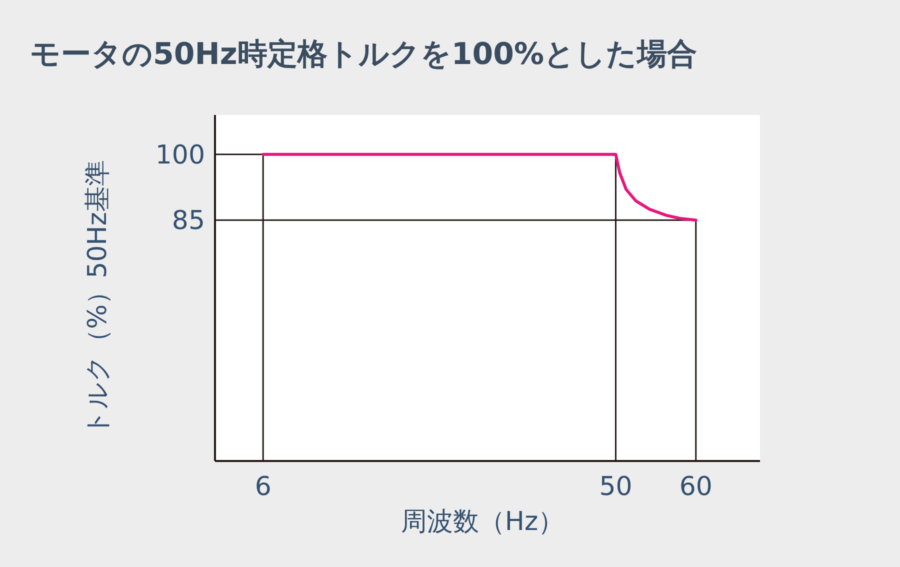 This screenshot has height=567, width=900. Describe the element at coordinates (98, 298) in the screenshot. I see `y-axis-title: トルク（%）50Hz基準` at that location.